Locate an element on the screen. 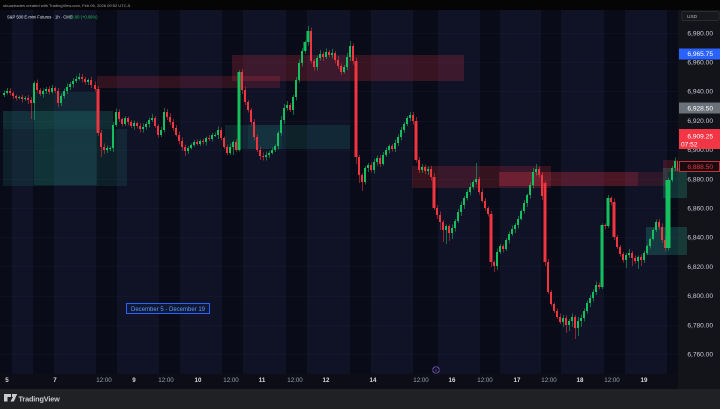  svg-text: 6,820.00 is located at coordinates (700, 267).